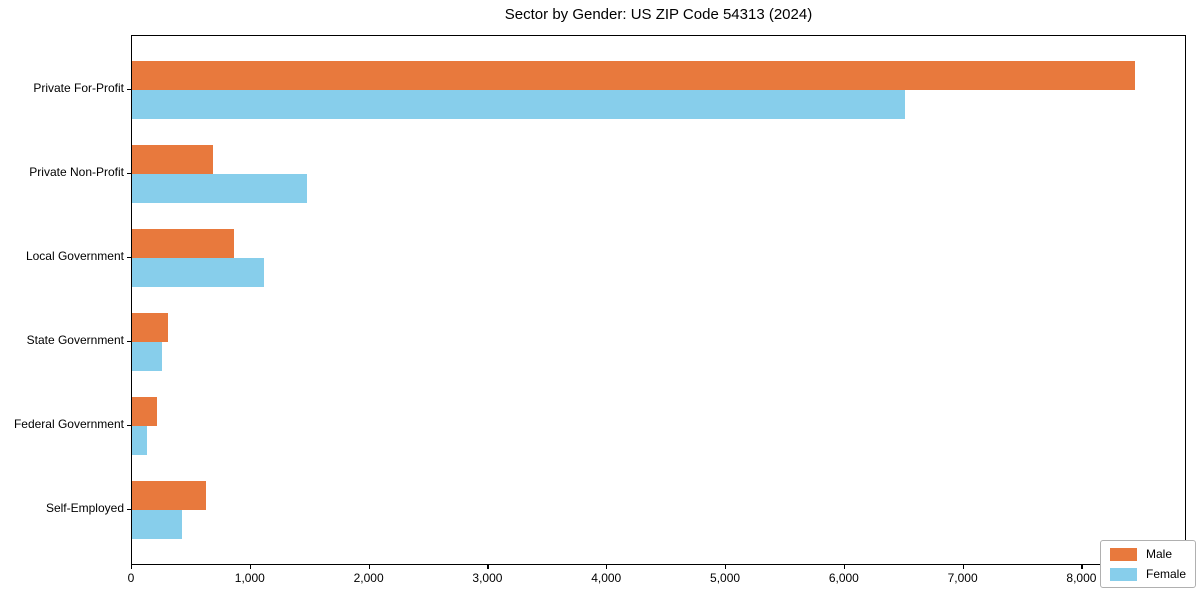 The width and height of the screenshot is (1200, 600). Describe the element at coordinates (725, 578) in the screenshot. I see `x-axis-label: 5,000` at that location.